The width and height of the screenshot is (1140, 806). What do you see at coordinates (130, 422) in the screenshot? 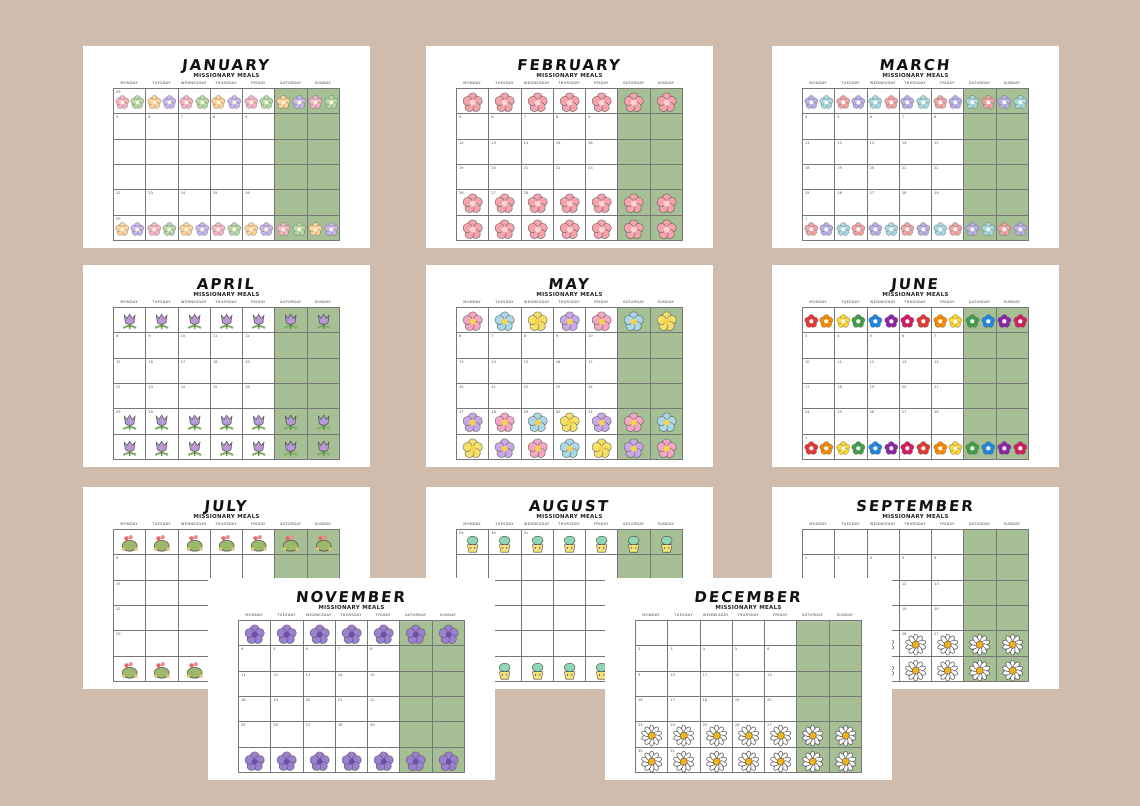
I see `day-cell: 29` at bounding box center [130, 422].